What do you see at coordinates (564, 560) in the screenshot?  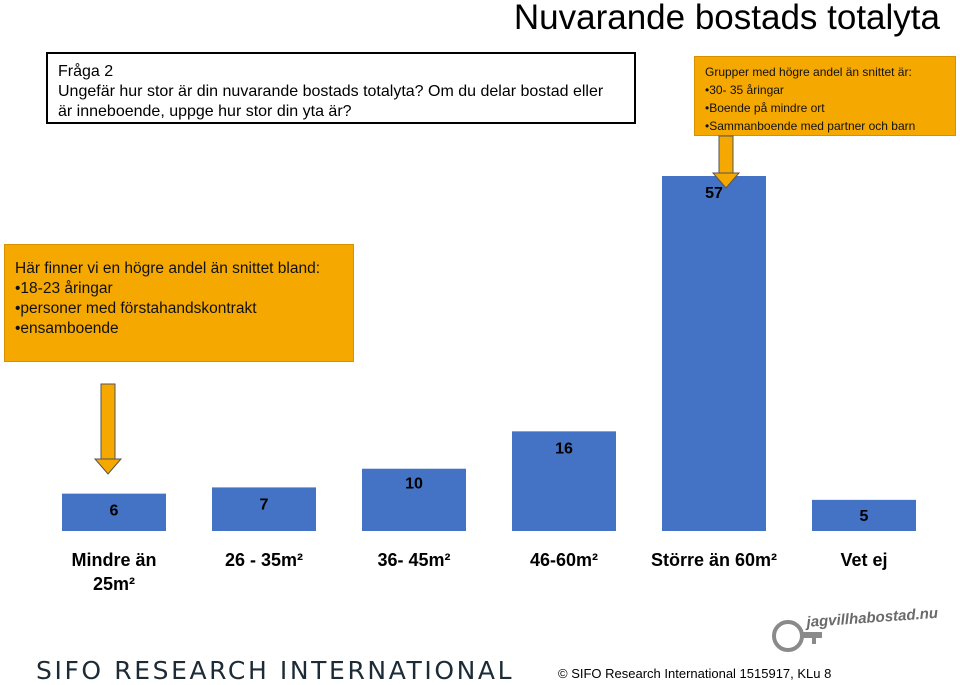 I see `category-label: 46-60m²` at bounding box center [564, 560].